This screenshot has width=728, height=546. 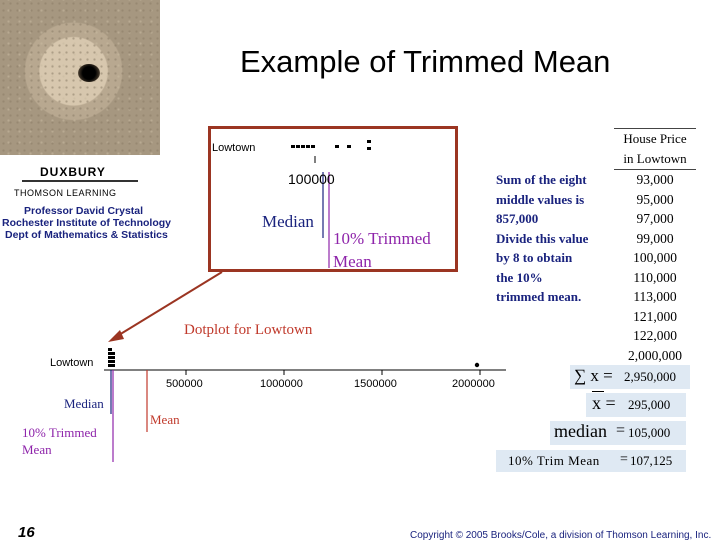 I want to click on inset-median-label: Median, so click(x=288, y=221).